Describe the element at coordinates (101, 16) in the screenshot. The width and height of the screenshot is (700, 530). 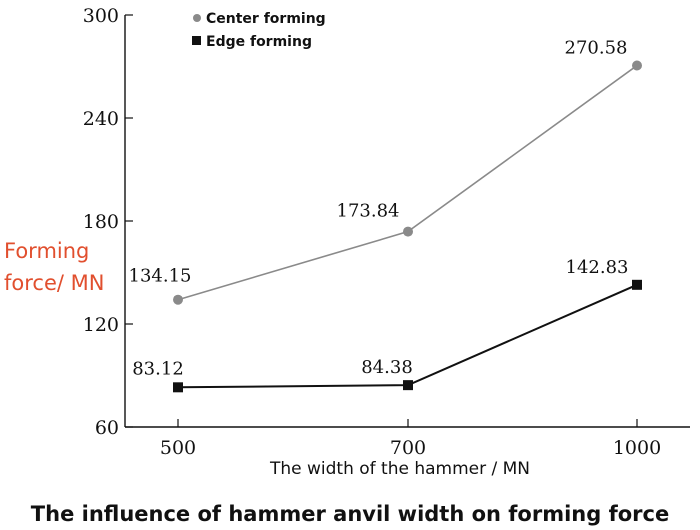
I see `y-tick-label: 300` at that location.